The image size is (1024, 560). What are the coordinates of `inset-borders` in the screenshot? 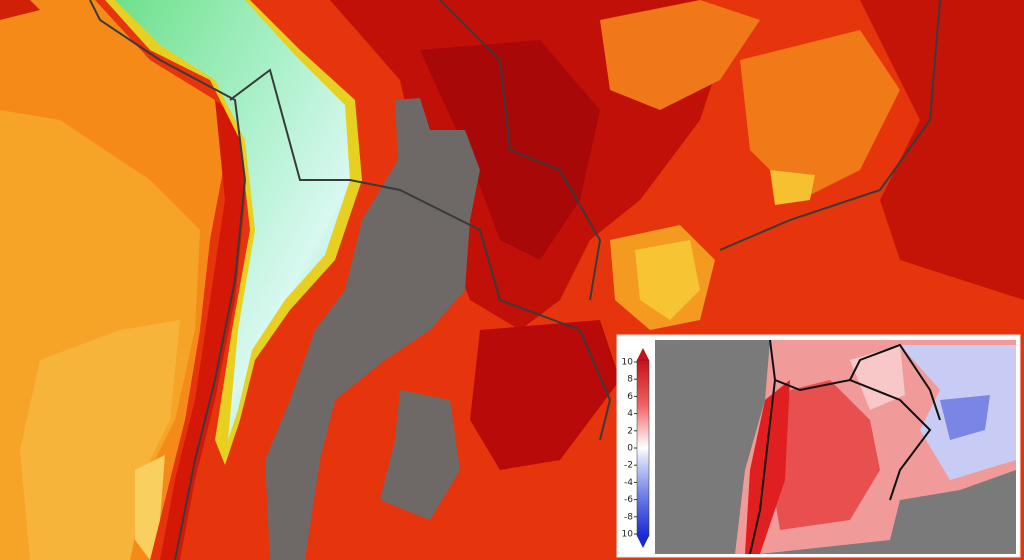 It's located at (845, 447).